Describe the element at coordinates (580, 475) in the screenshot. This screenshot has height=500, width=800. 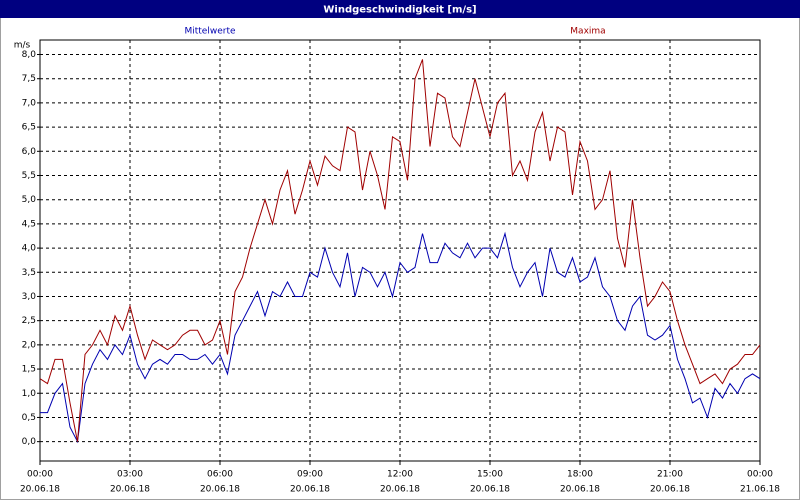
I see `x-tick-label: 18:00` at that location.